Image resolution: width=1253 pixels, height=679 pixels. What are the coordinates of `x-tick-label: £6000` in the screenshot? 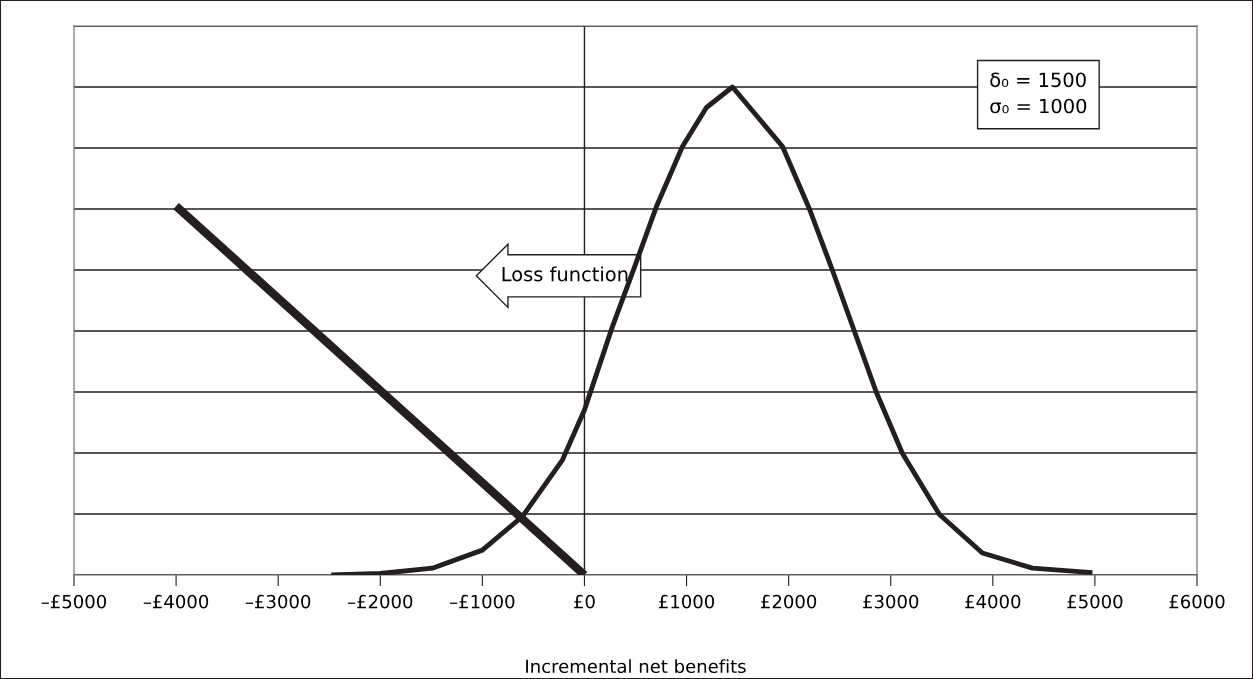 It's located at (1197, 601).